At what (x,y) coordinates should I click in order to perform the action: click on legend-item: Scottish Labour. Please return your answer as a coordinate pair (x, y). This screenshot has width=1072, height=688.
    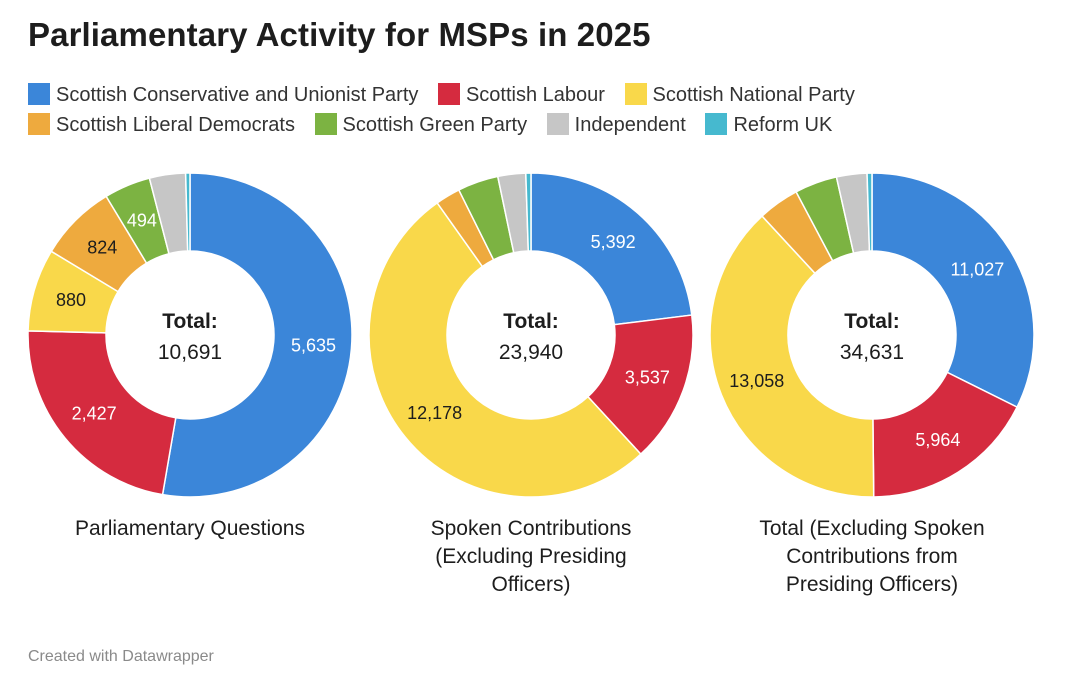
    Looking at the image, I should click on (521, 95).